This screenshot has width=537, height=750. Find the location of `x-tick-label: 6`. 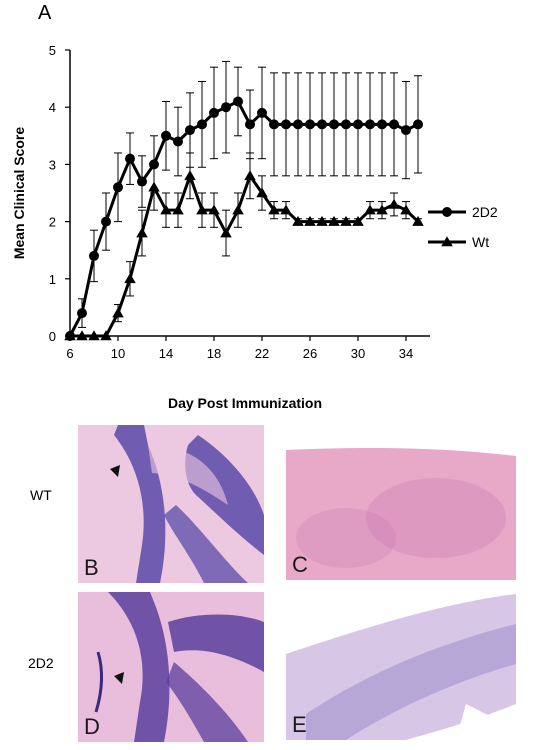

x-tick-label: 6 is located at coordinates (69, 353).